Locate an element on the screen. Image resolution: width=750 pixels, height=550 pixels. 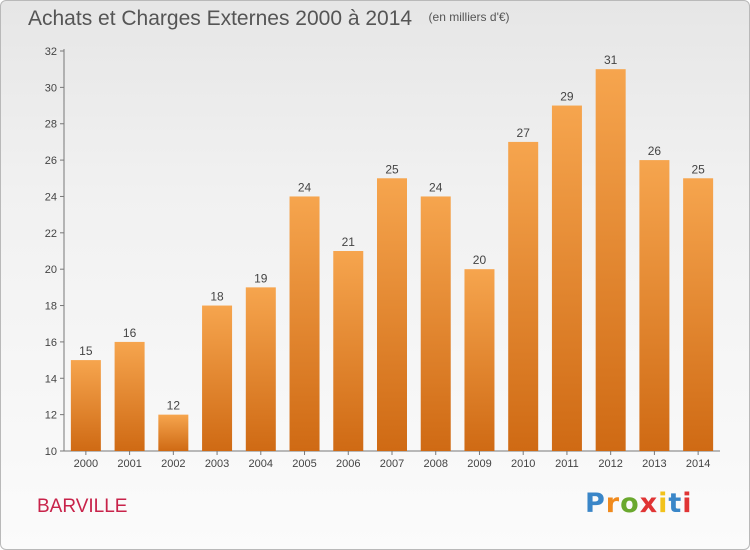
y-tick-label: 26 is located at coordinates (51, 161).